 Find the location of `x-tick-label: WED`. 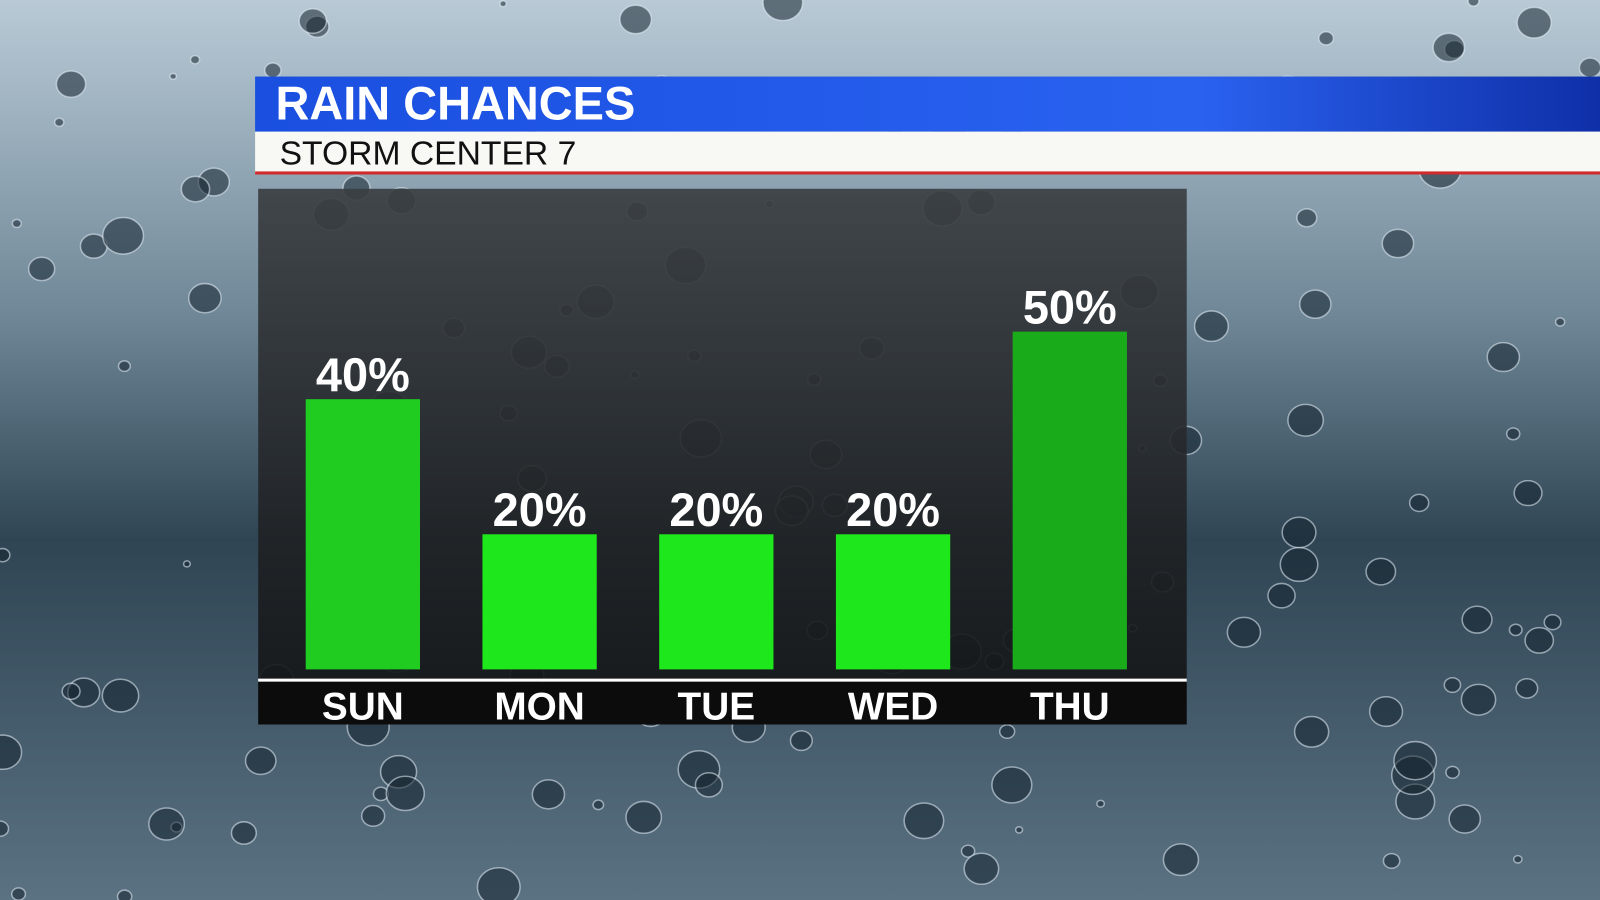

x-tick-label: WED is located at coordinates (893, 706).